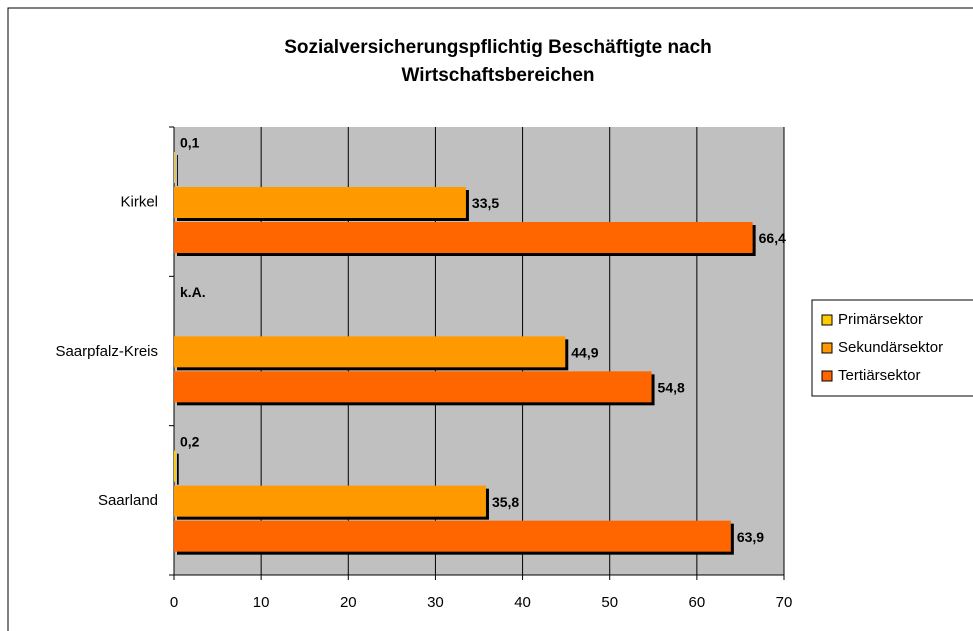  Describe the element at coordinates (497, 75) in the screenshot. I see `chart-title: Wirtschaftsbereichen` at that location.